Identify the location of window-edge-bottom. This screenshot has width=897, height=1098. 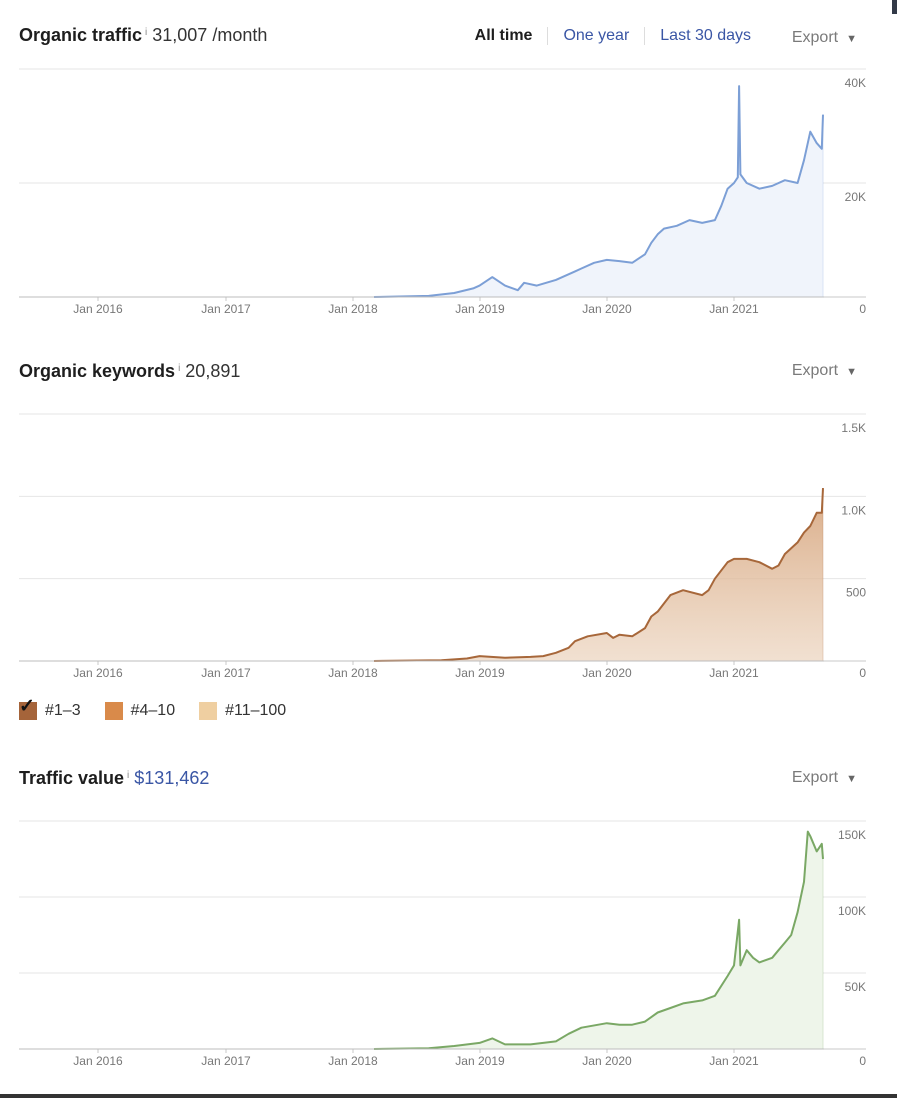
(448, 1096).